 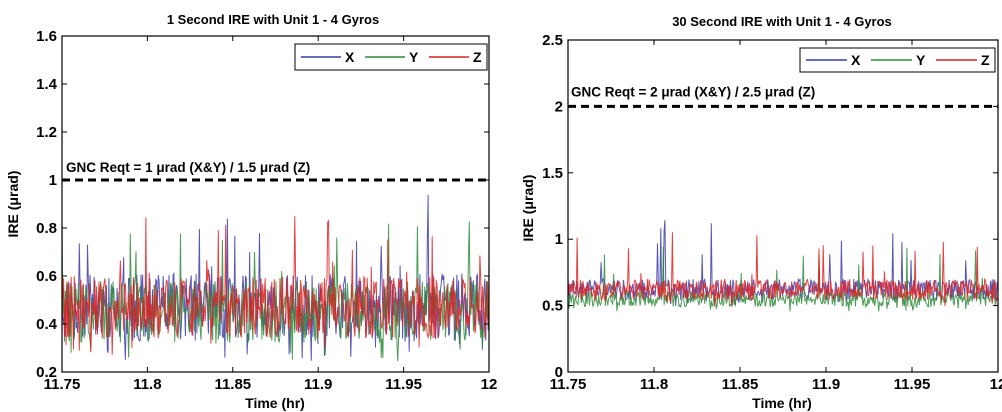 I want to click on chart-1-x-label: Time (hr), so click(x=275, y=403).